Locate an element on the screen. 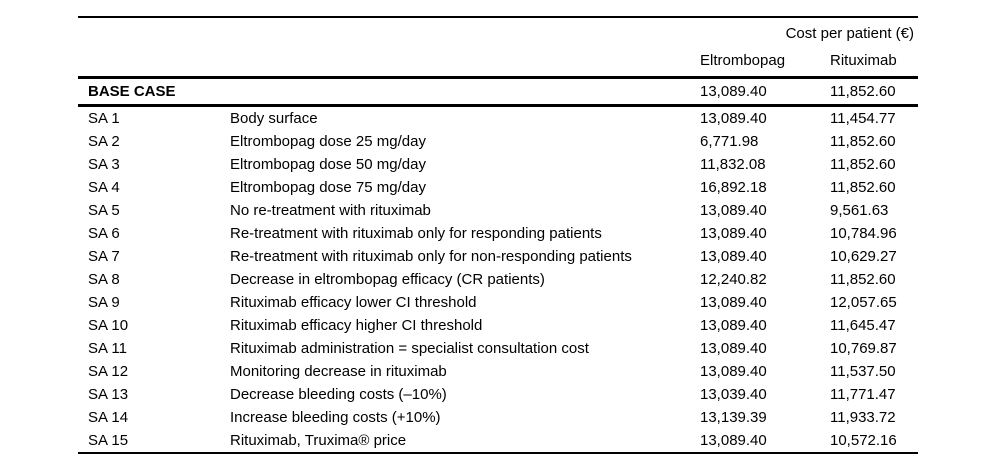 The height and width of the screenshot is (471, 1000). base-case-row: BASE CASE 13,089.40 11,852.60 is located at coordinates (498, 91).